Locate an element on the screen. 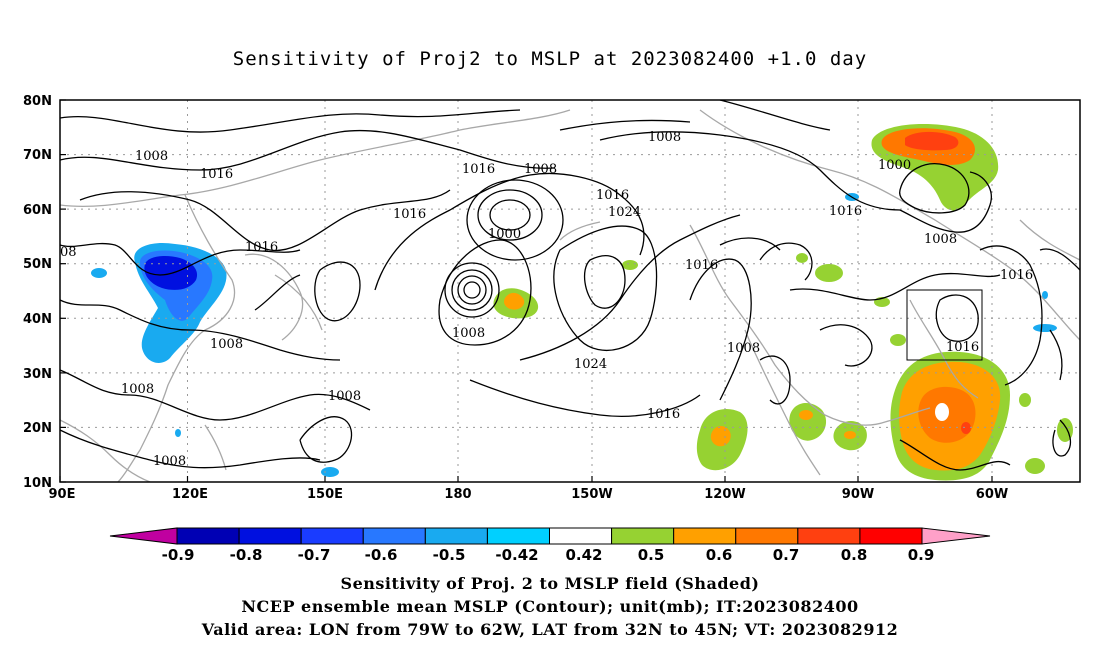  colorbar is located at coordinates (550, 536).